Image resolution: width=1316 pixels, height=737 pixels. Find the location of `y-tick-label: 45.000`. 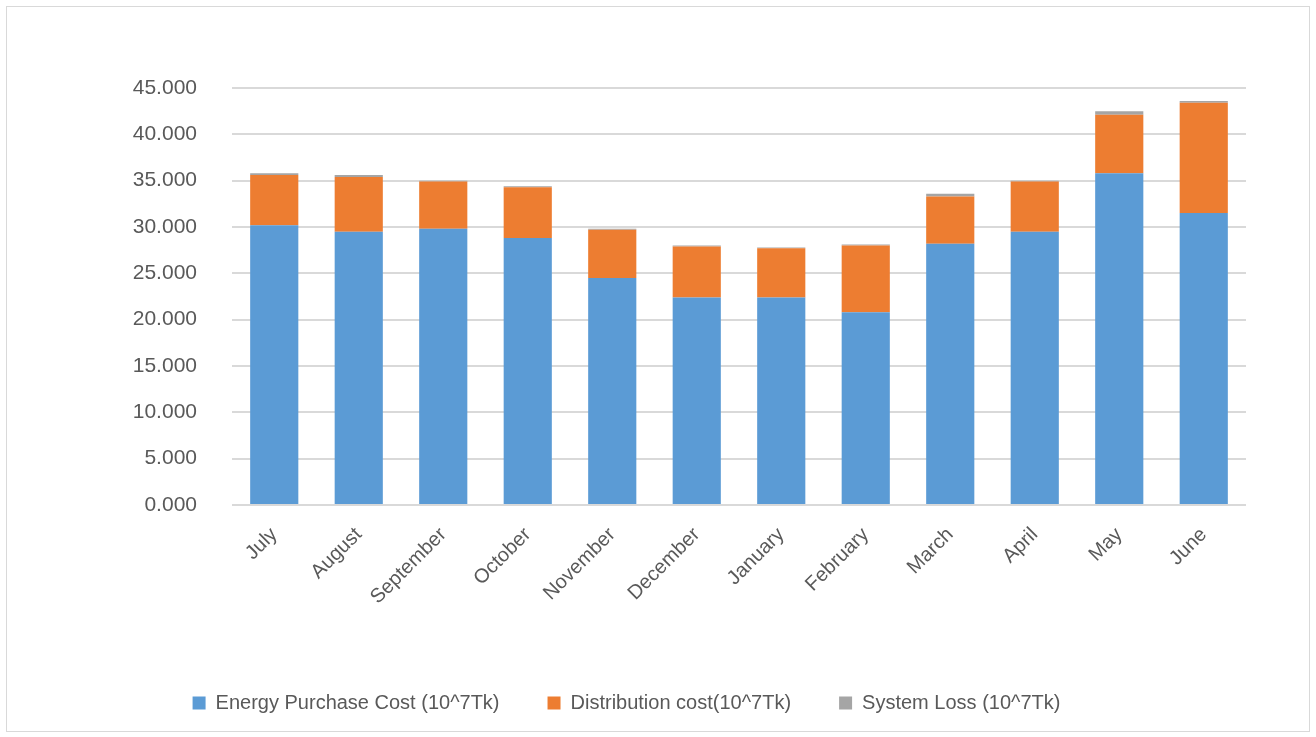

y-tick-label: 45.000 is located at coordinates (164, 86).